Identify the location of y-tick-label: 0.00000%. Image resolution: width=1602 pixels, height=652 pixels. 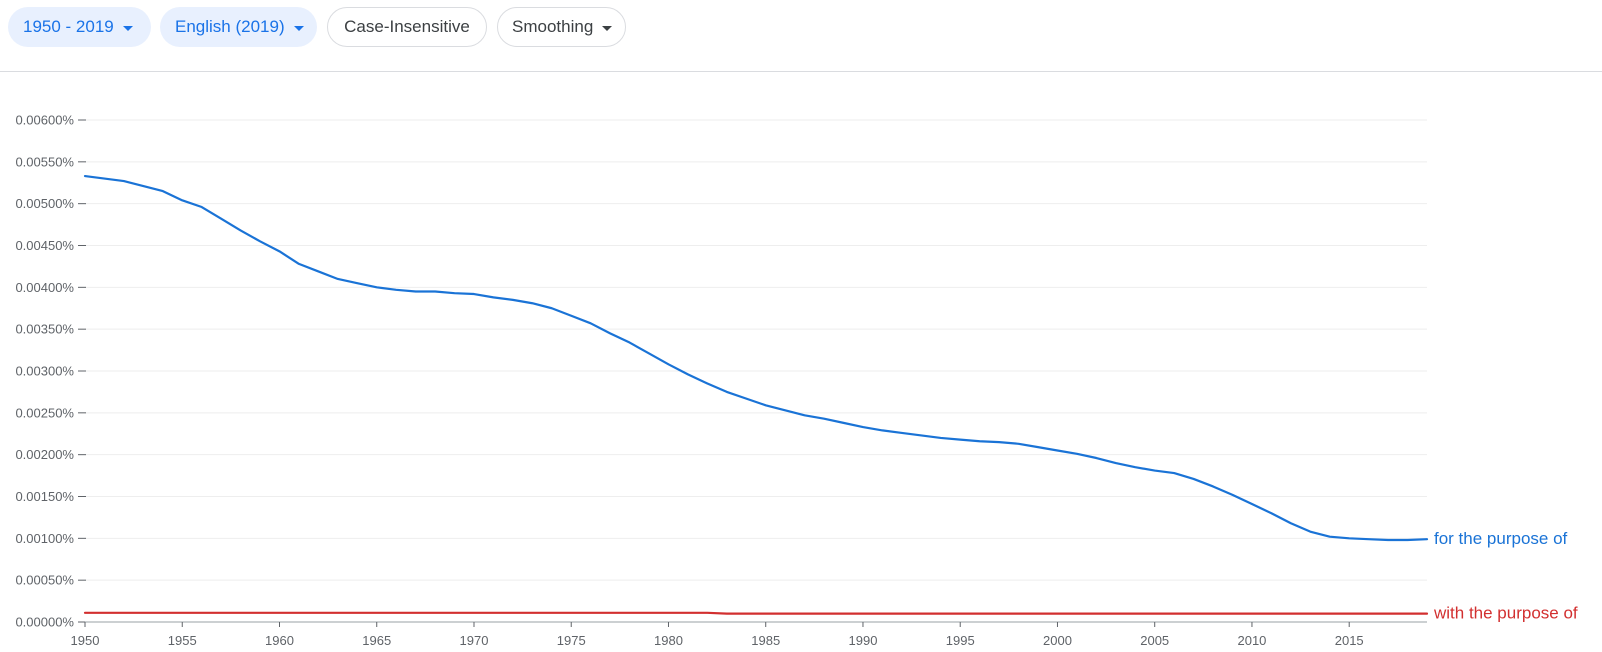
(44, 622).